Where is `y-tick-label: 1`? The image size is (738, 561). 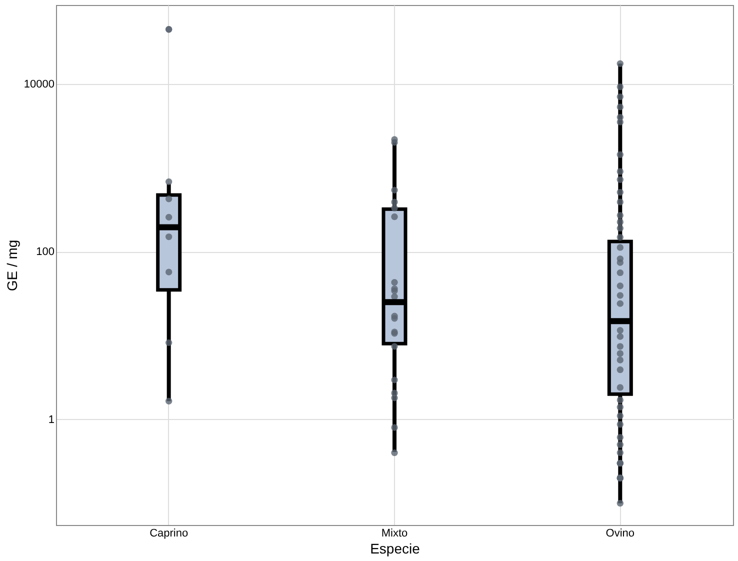
y-tick-label: 1 is located at coordinates (51, 420).